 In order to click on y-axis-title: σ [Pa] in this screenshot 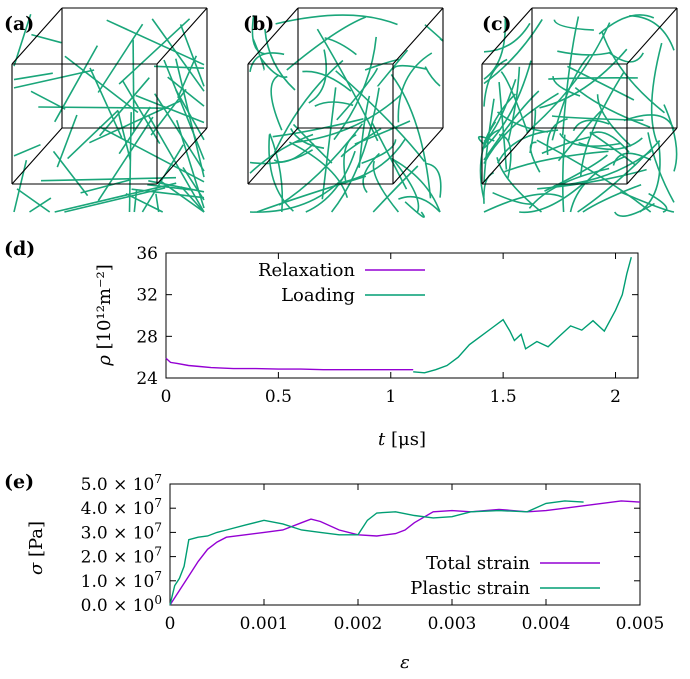, I will do `click(36, 548)`.